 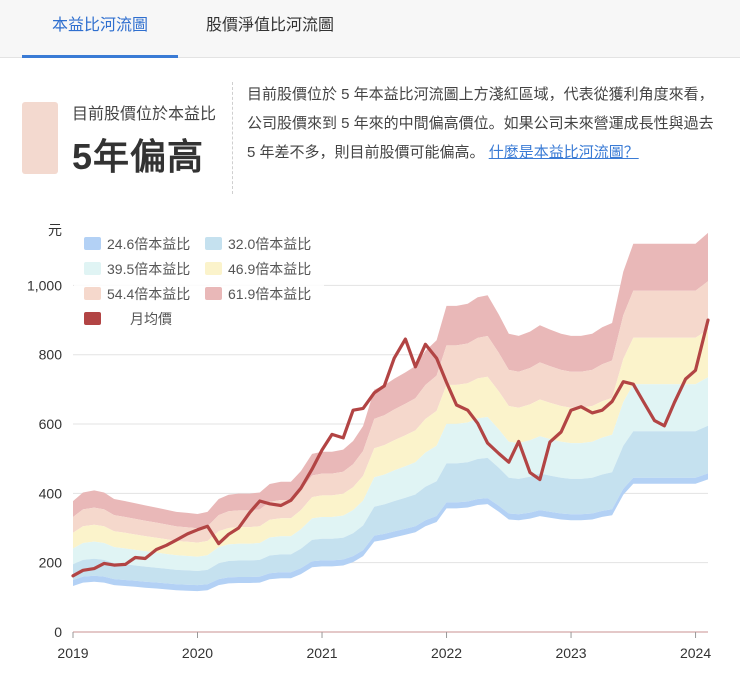 I want to click on divider, so click(x=232, y=138).